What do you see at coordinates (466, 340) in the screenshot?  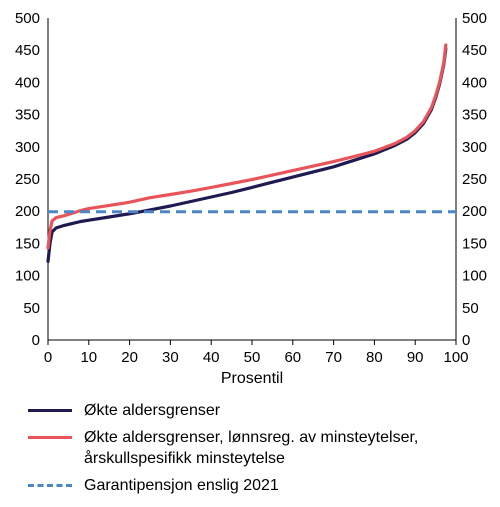 I see `y-tick-label-right: 0` at bounding box center [466, 340].